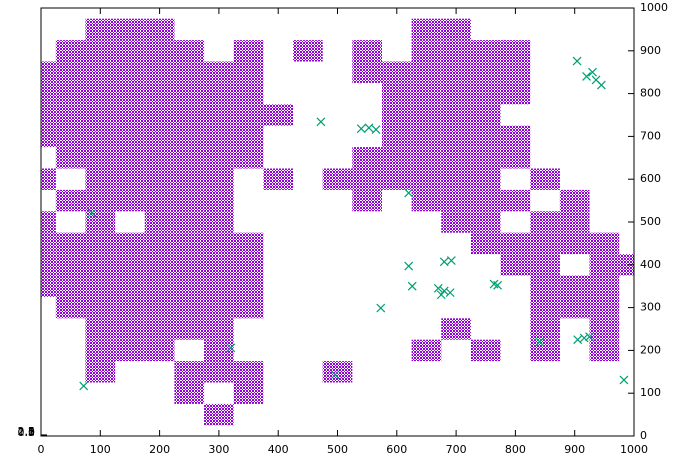  Describe the element at coordinates (634, 449) in the screenshot. I see `x-tick-label: 1000` at that location.